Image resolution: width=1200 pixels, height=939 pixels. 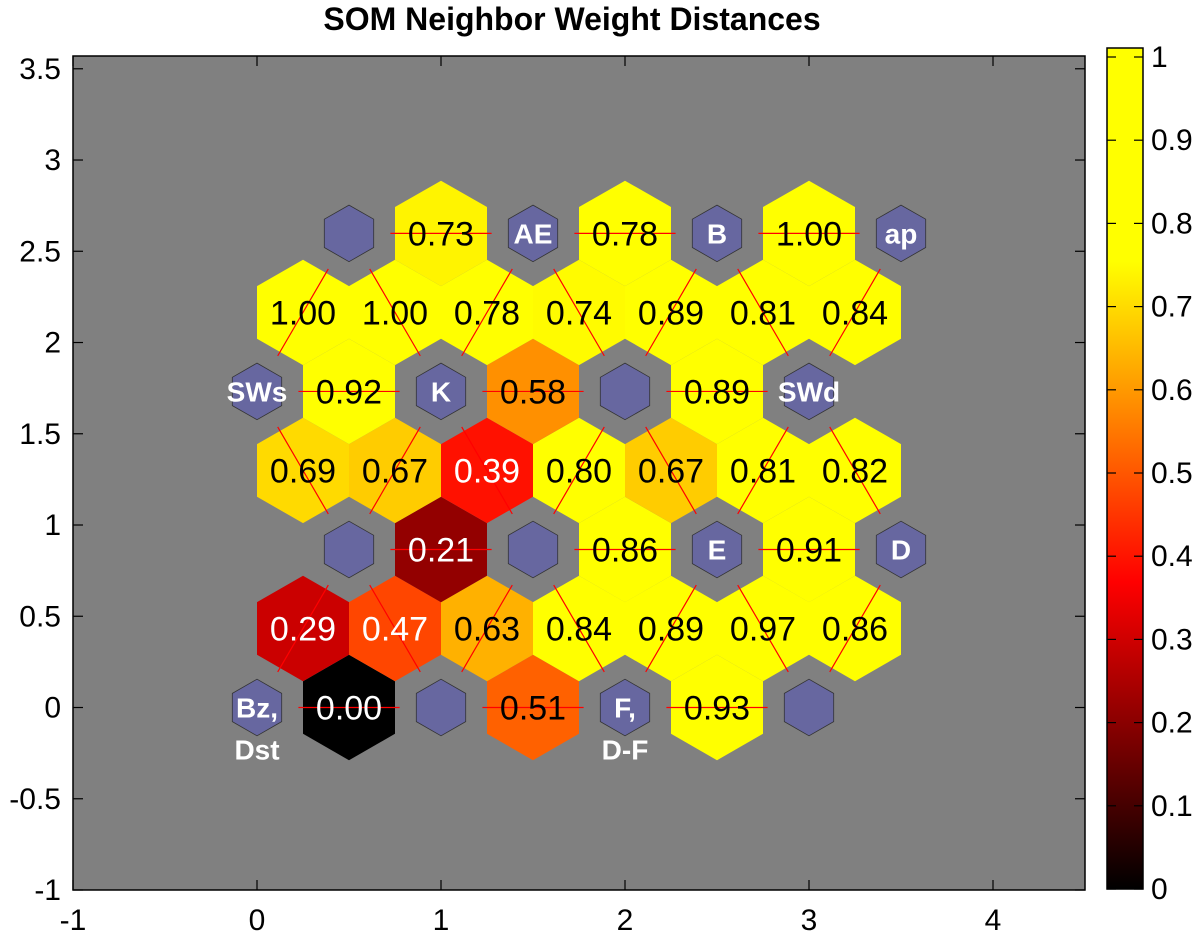 What do you see at coordinates (40, 616) in the screenshot?
I see `y-tick-label: 0.5` at bounding box center [40, 616].